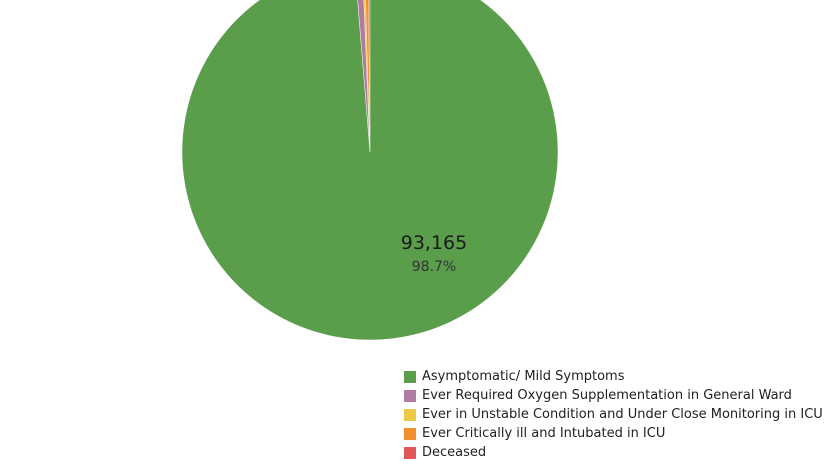 The image size is (830, 468). What do you see at coordinates (369, 76) in the screenshot?
I see `pie-slice-deceased` at bounding box center [369, 76].